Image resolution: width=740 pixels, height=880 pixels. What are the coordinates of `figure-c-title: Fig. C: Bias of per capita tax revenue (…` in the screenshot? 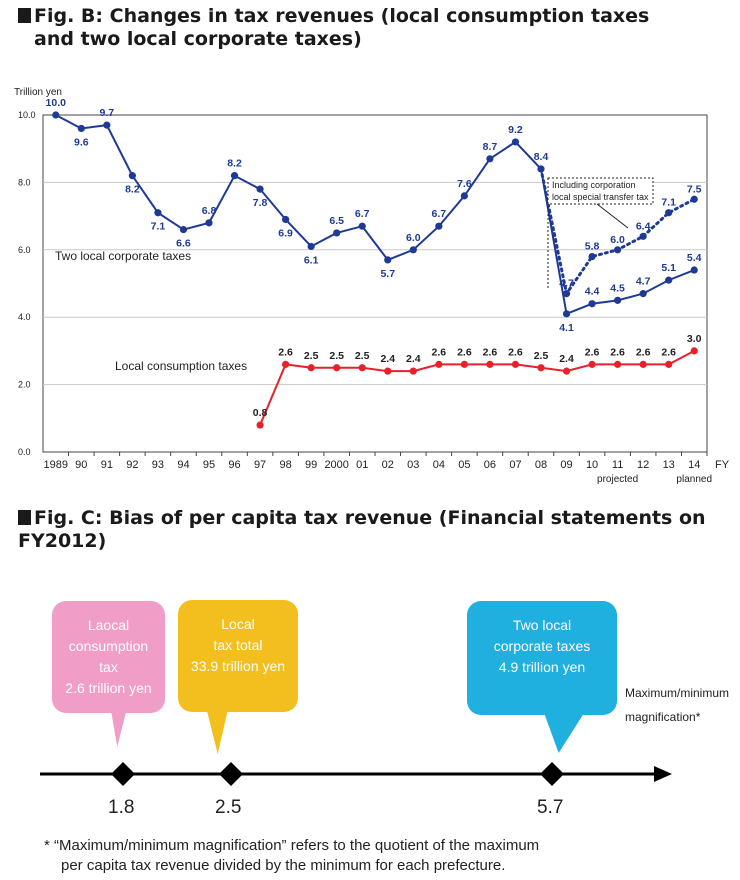 It's located at (379, 530).